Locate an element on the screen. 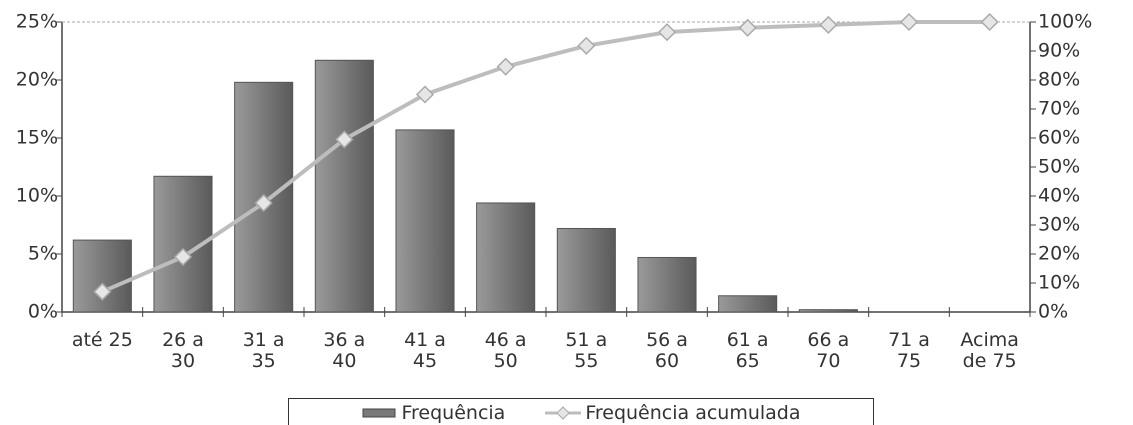 The width and height of the screenshot is (1133, 425). x-tick-label: até 25 is located at coordinates (102, 340).